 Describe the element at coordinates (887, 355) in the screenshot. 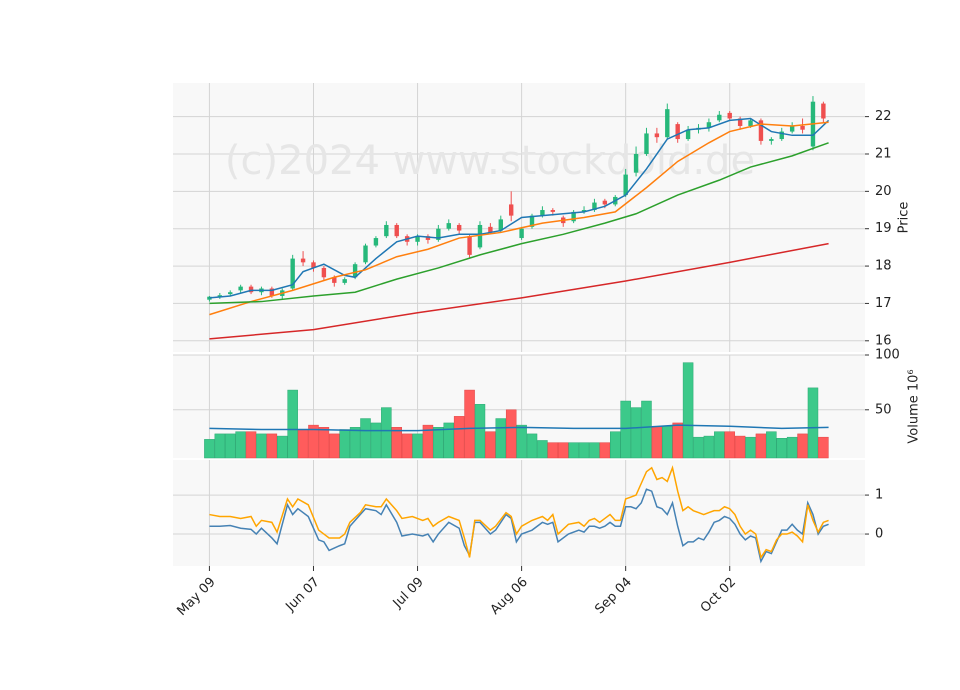

I see `y-tick-label: 100` at that location.